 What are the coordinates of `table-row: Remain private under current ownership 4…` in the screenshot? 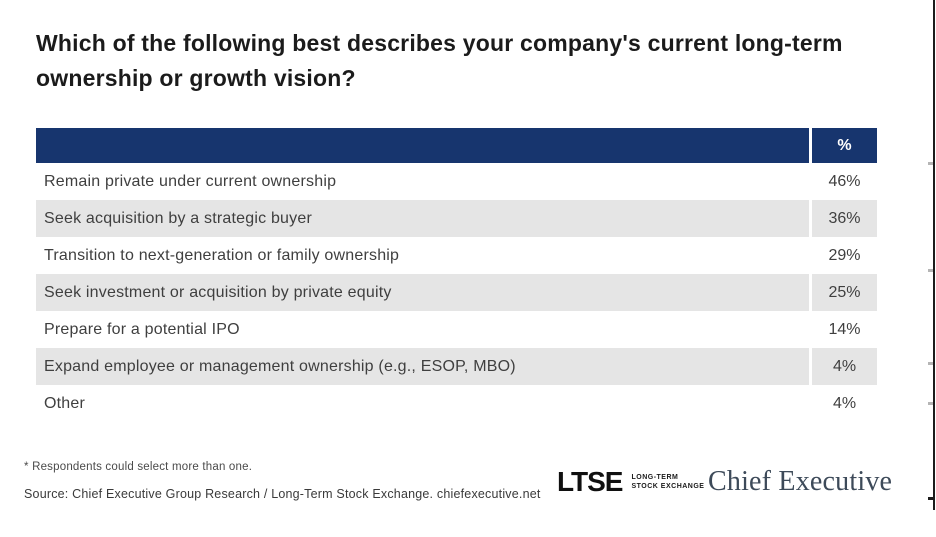 It's located at (456, 181).